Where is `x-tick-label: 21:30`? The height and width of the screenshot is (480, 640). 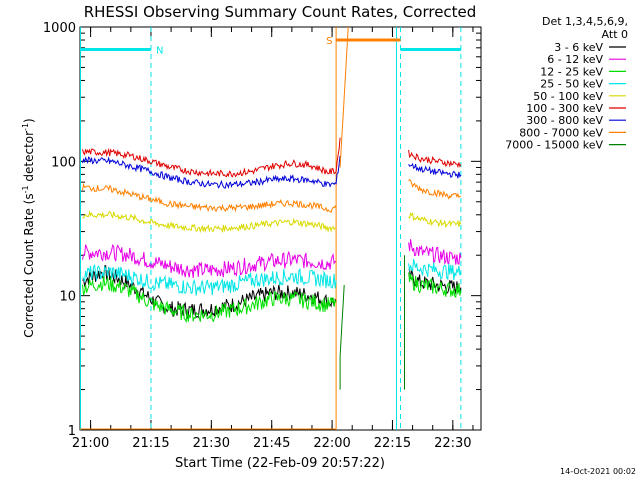
x-tick-label: 21:30 is located at coordinates (211, 443).